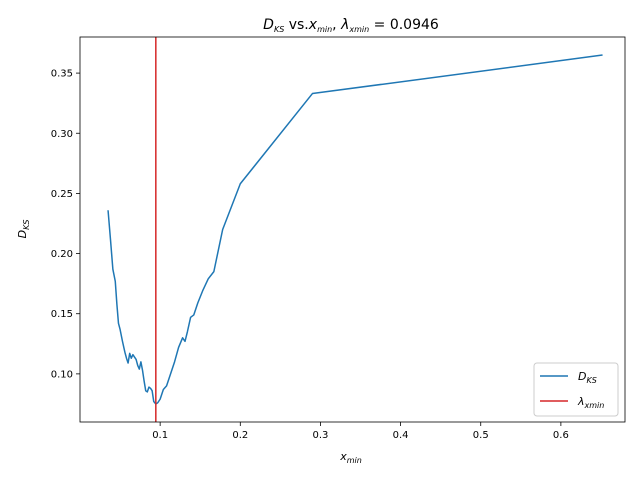  What do you see at coordinates (62, 374) in the screenshot?
I see `y-tick-label: 0.10` at bounding box center [62, 374].